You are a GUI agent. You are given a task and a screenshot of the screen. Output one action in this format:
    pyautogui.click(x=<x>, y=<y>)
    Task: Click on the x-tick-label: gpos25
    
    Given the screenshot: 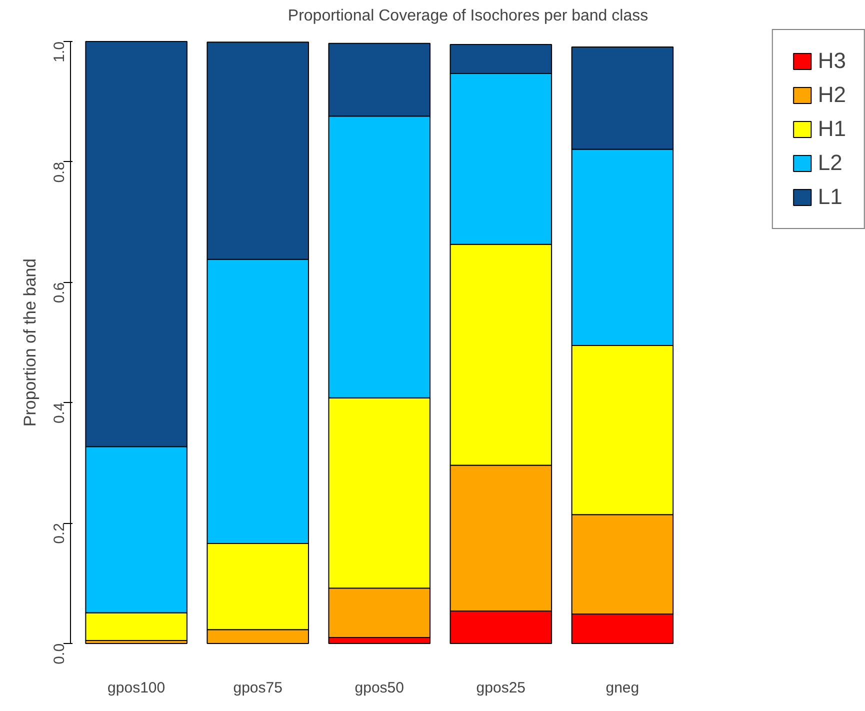 What is the action you would take?
    pyautogui.click(x=501, y=688)
    